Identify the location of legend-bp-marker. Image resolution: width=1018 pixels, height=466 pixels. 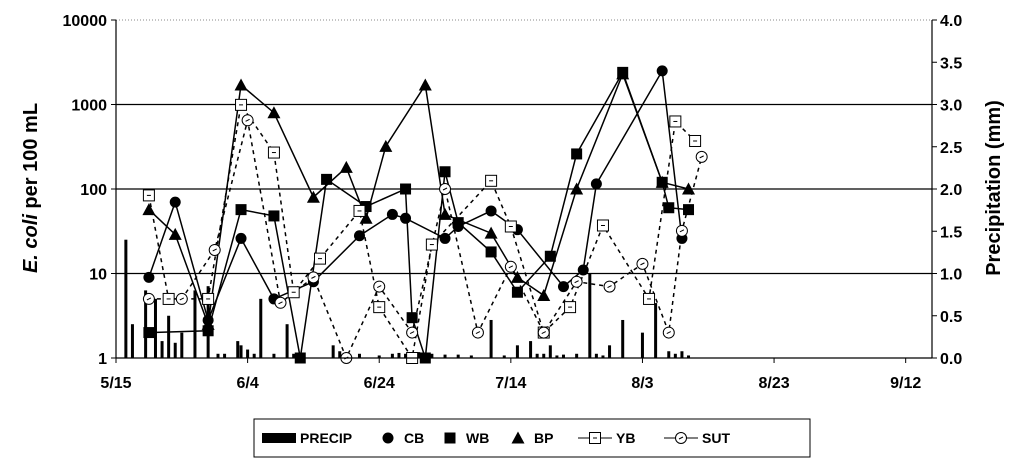
(518, 437).